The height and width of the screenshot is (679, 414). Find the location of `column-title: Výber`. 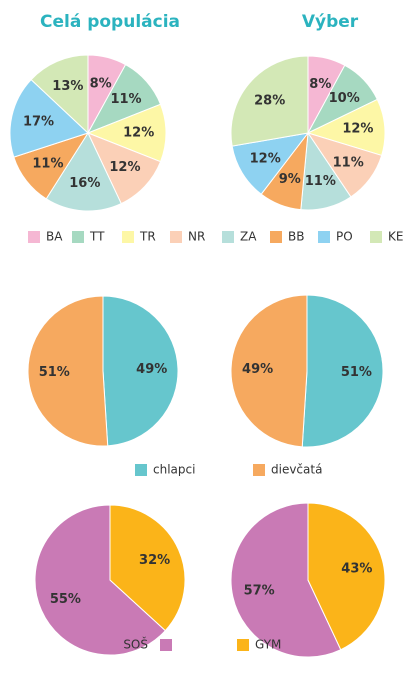

column-title: Výber is located at coordinates (330, 22).